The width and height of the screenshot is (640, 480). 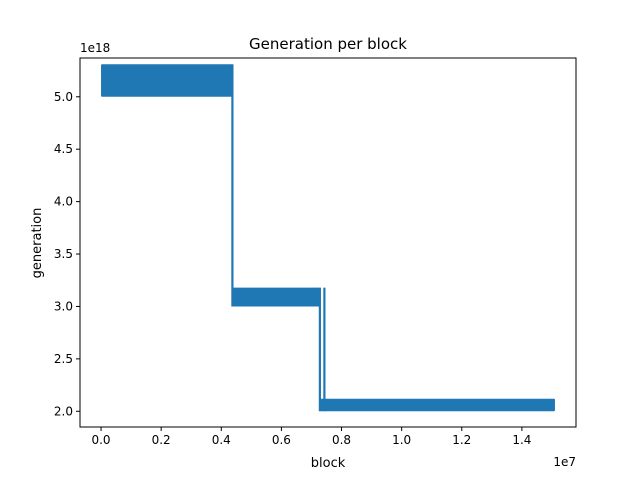 What do you see at coordinates (37, 243) in the screenshot?
I see `y-axis-label: generation` at bounding box center [37, 243].